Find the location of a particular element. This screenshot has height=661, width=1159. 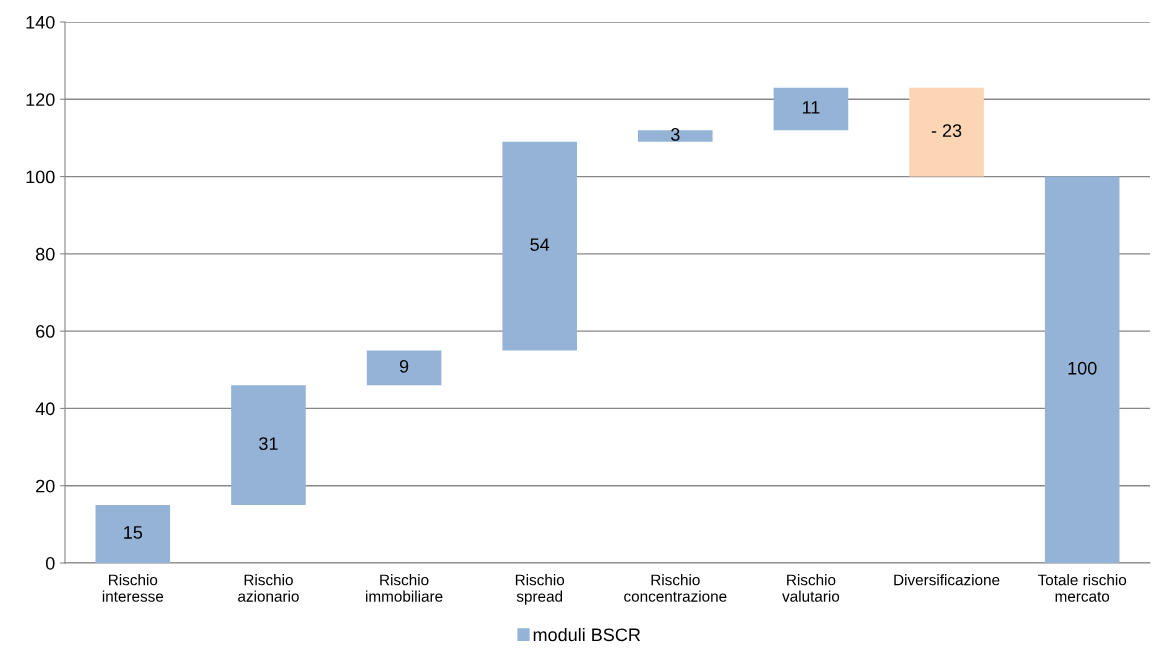

y-tick-label: 20 is located at coordinates (45, 486).